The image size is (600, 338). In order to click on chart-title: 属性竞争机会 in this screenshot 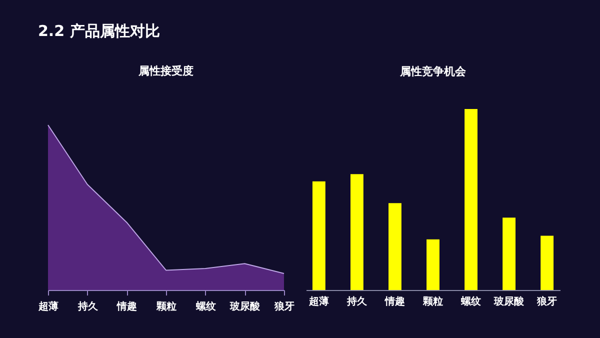, I will do `click(433, 71)`.